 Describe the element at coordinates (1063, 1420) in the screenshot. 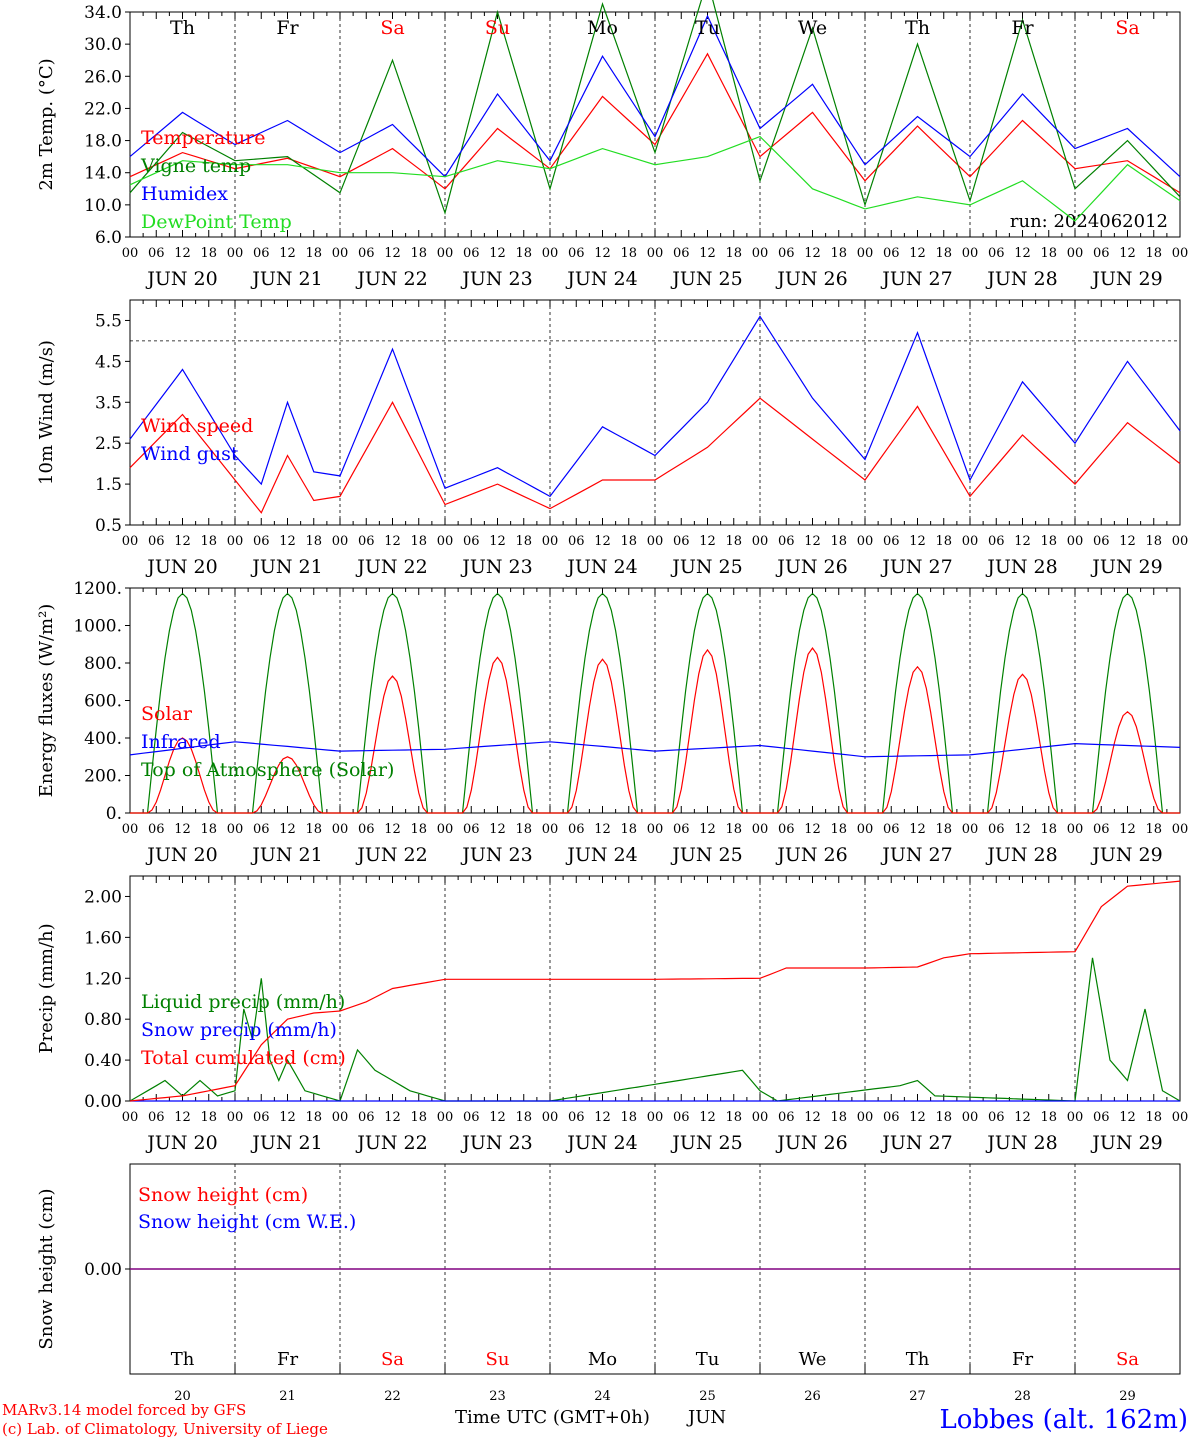

I see `station-label: Lobbes (alt. 162m)` at that location.